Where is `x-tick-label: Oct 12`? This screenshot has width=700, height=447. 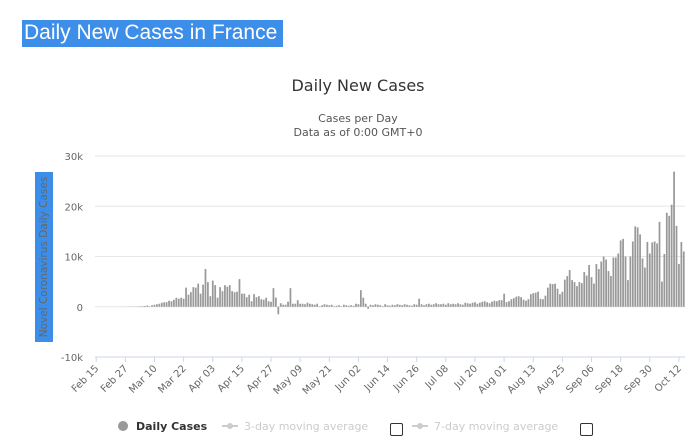 x-tick-label: Oct 12 is located at coordinates (668, 378).